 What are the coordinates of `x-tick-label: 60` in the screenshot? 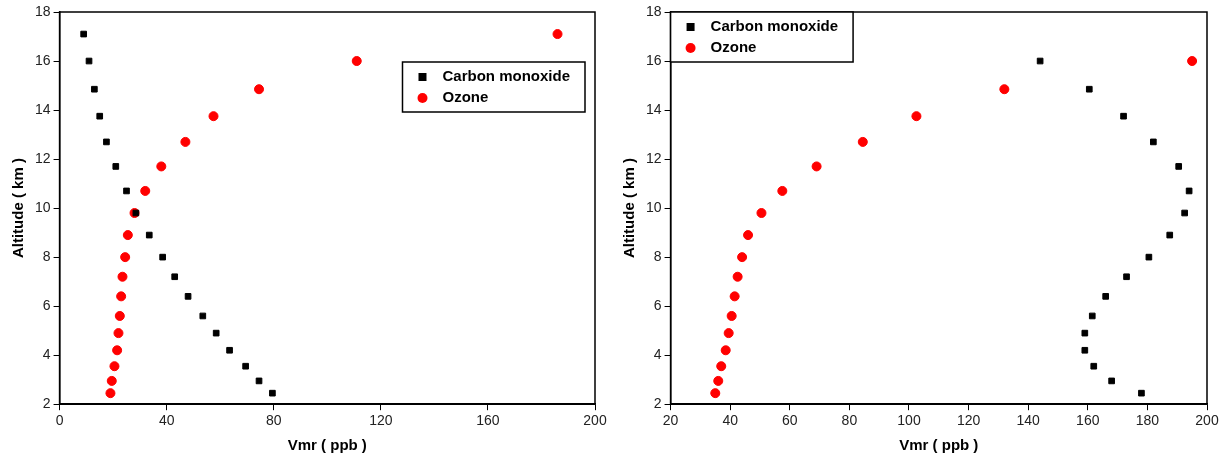 It's located at (789, 420).